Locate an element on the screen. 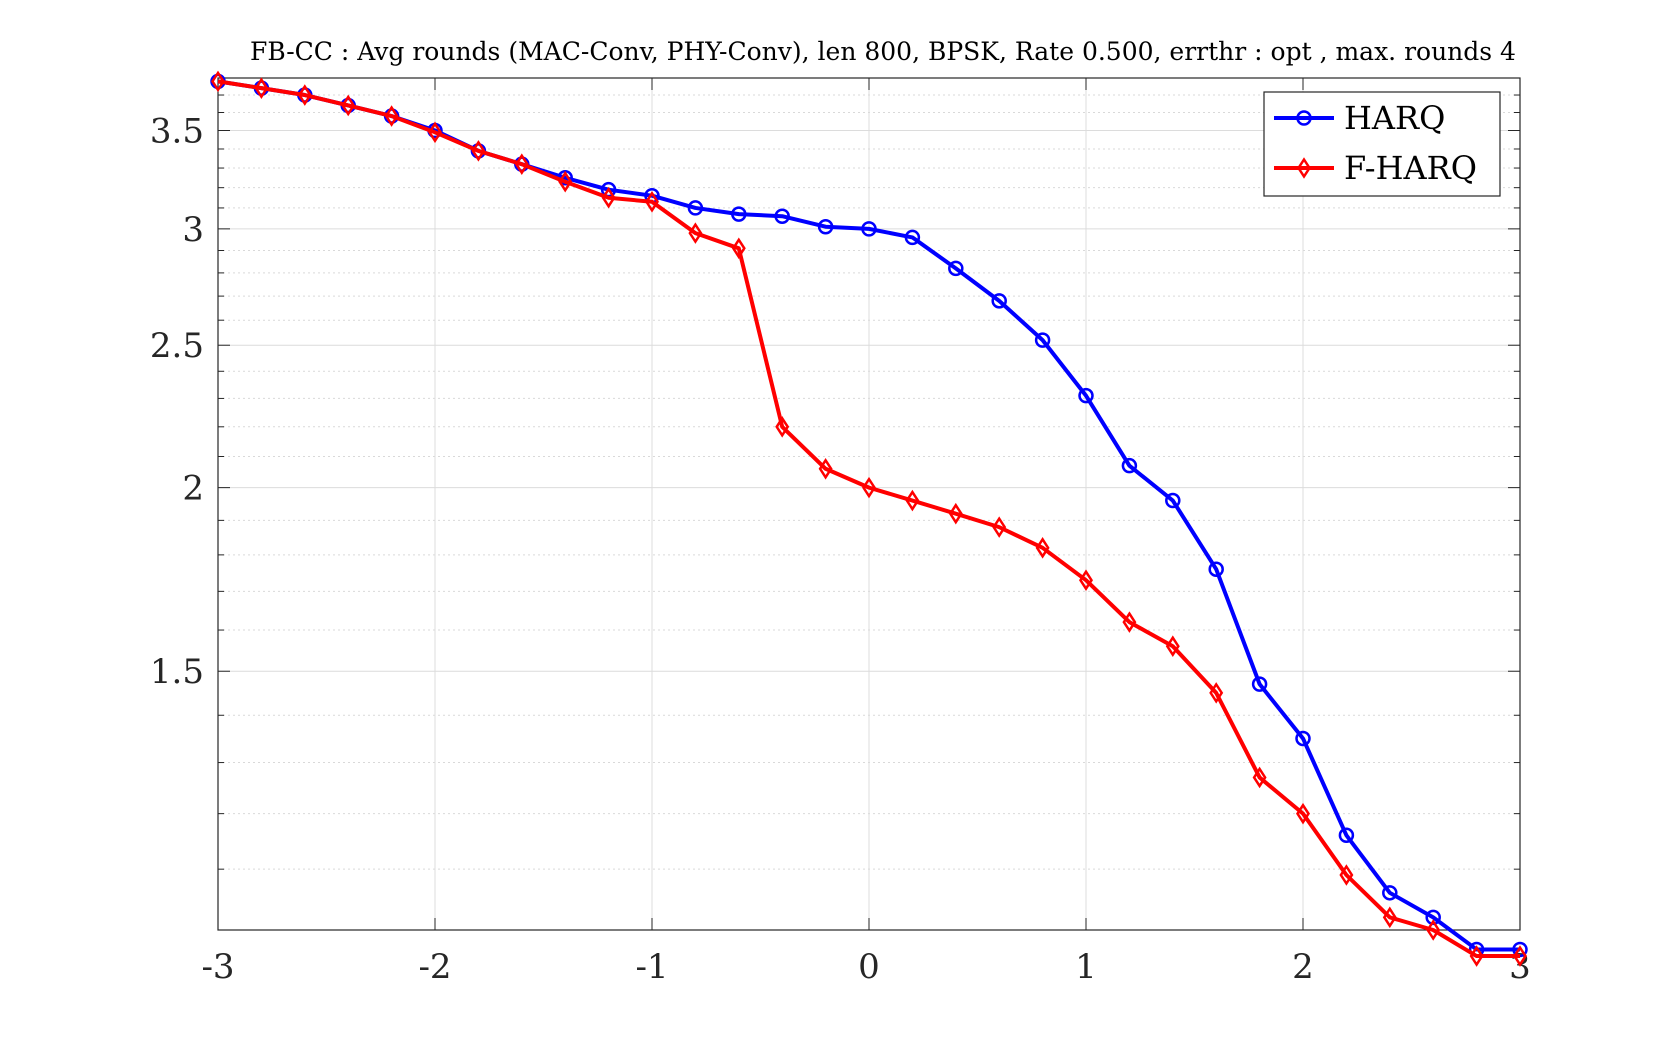 The height and width of the screenshot is (1042, 1667). legend-box is located at coordinates (1382, 144).